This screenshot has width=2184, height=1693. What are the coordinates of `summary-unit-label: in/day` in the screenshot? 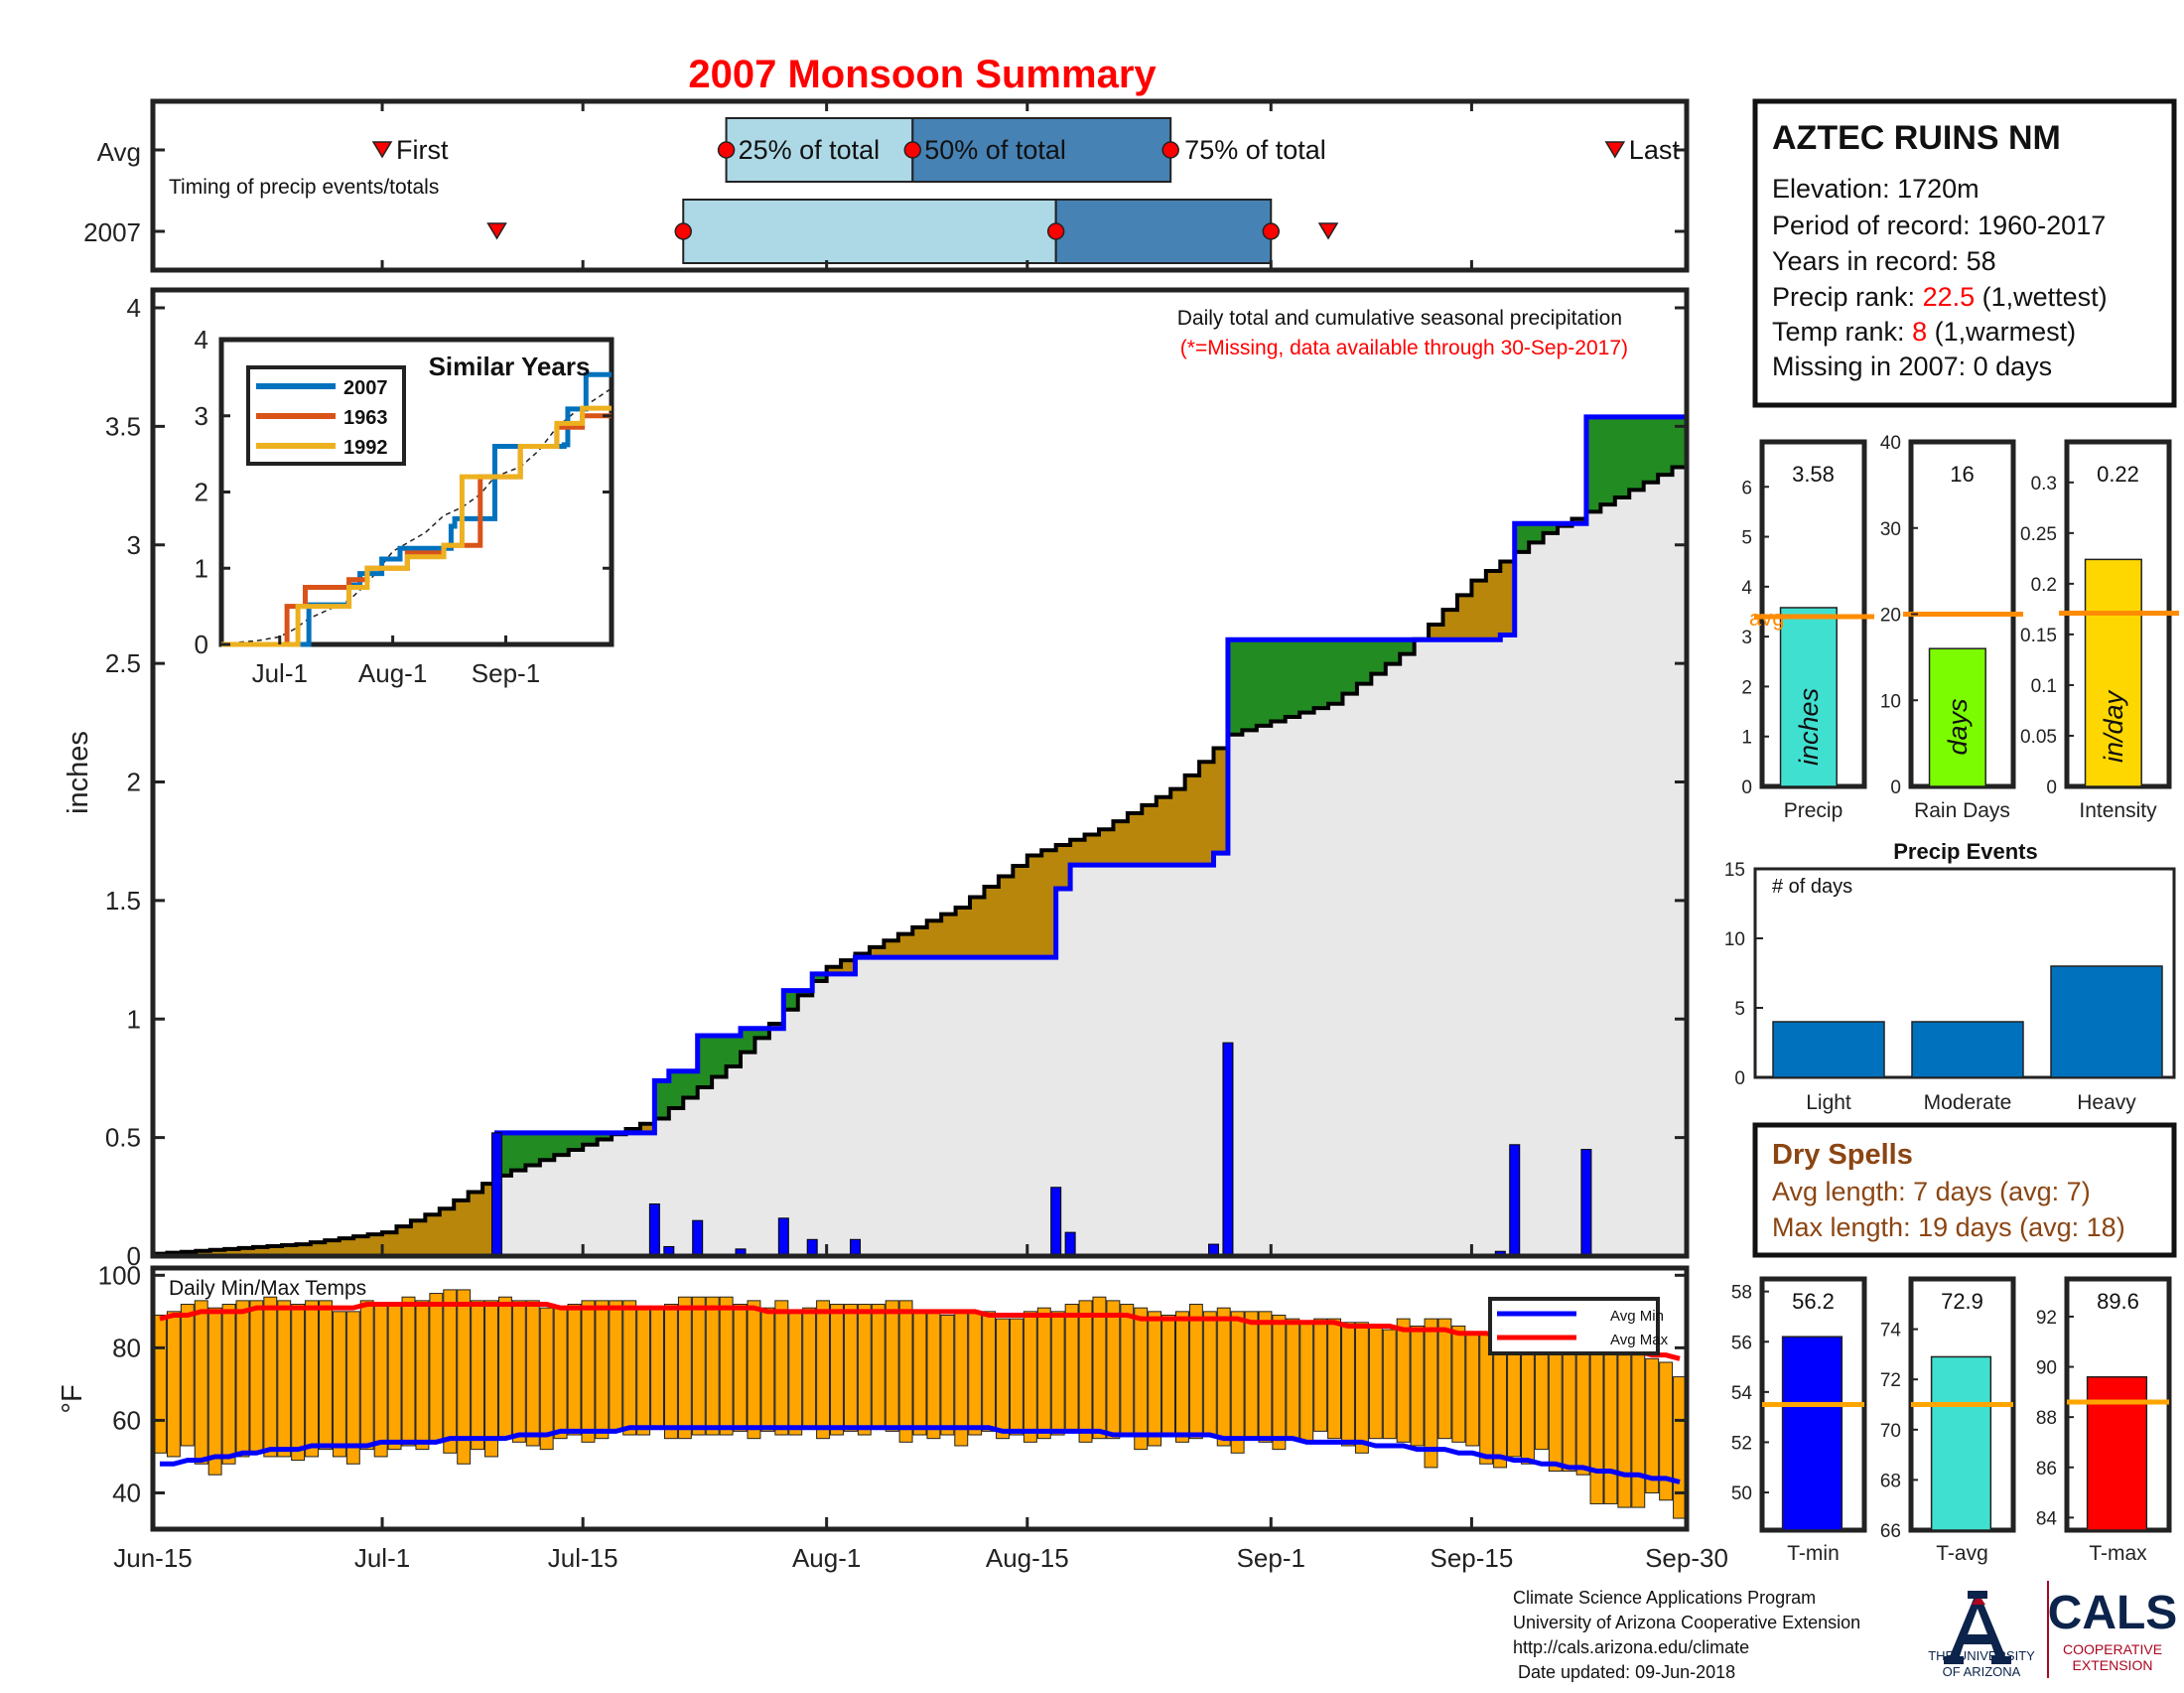 It's located at (2113, 726).